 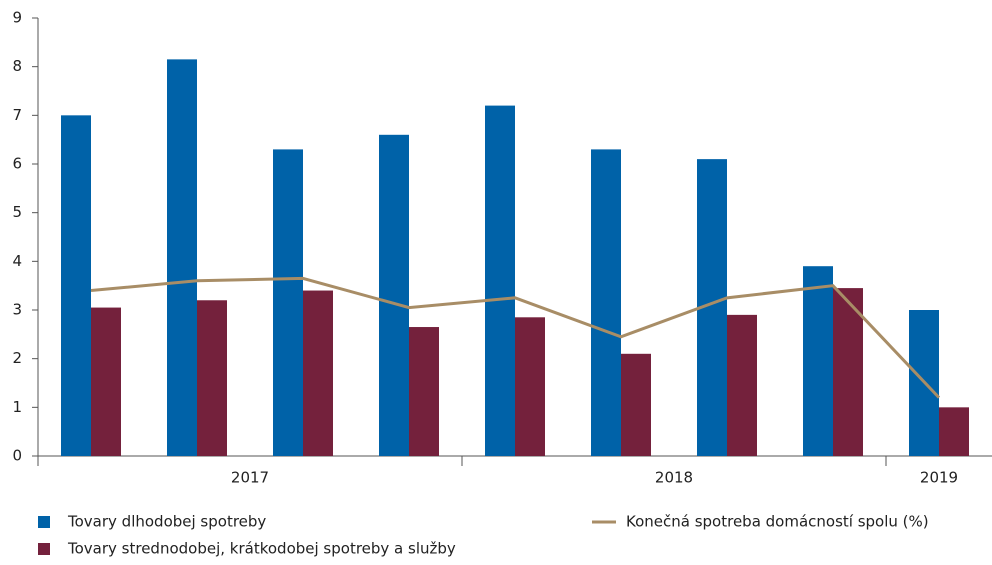 What do you see at coordinates (17, 18) in the screenshot?
I see `y-tick-label: 9` at bounding box center [17, 18].